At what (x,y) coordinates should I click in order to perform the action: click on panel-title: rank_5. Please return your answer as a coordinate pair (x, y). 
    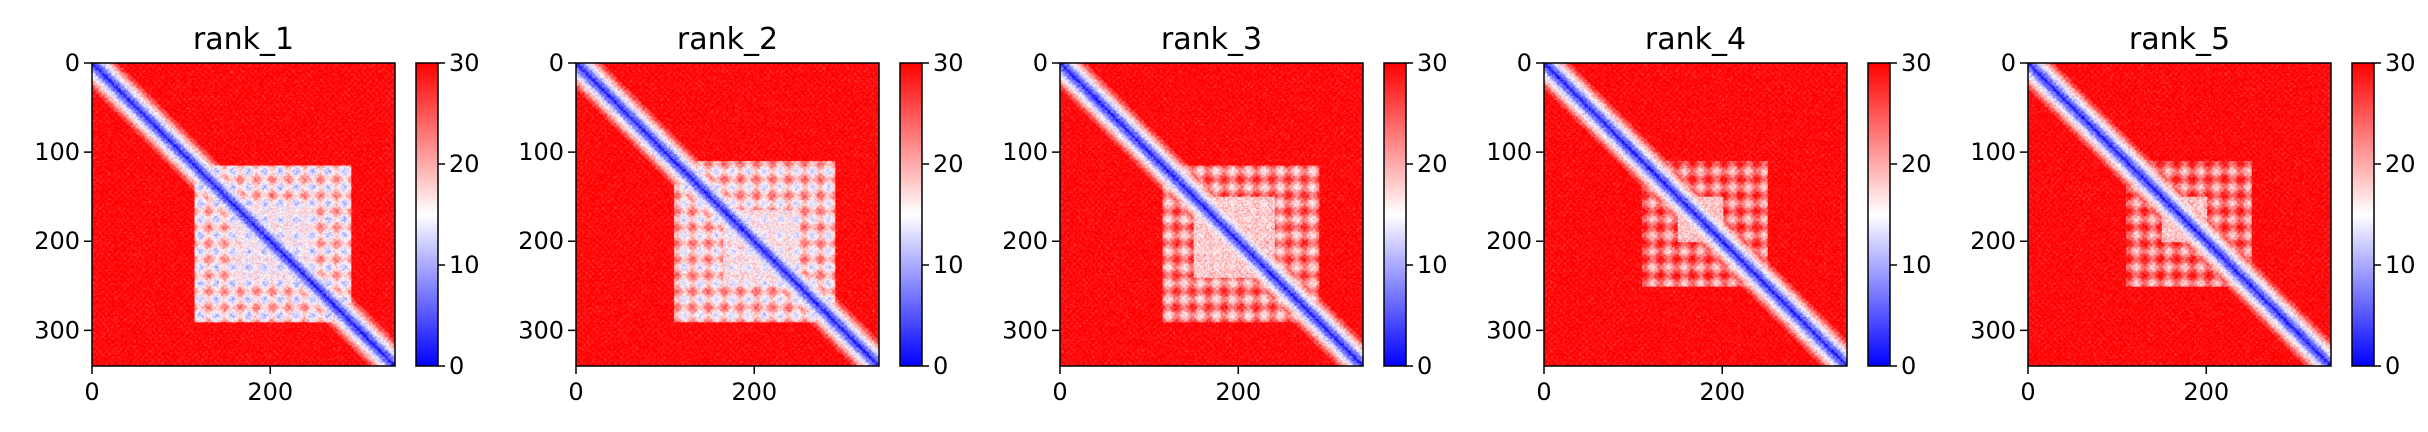
    Looking at the image, I should click on (2179, 39).